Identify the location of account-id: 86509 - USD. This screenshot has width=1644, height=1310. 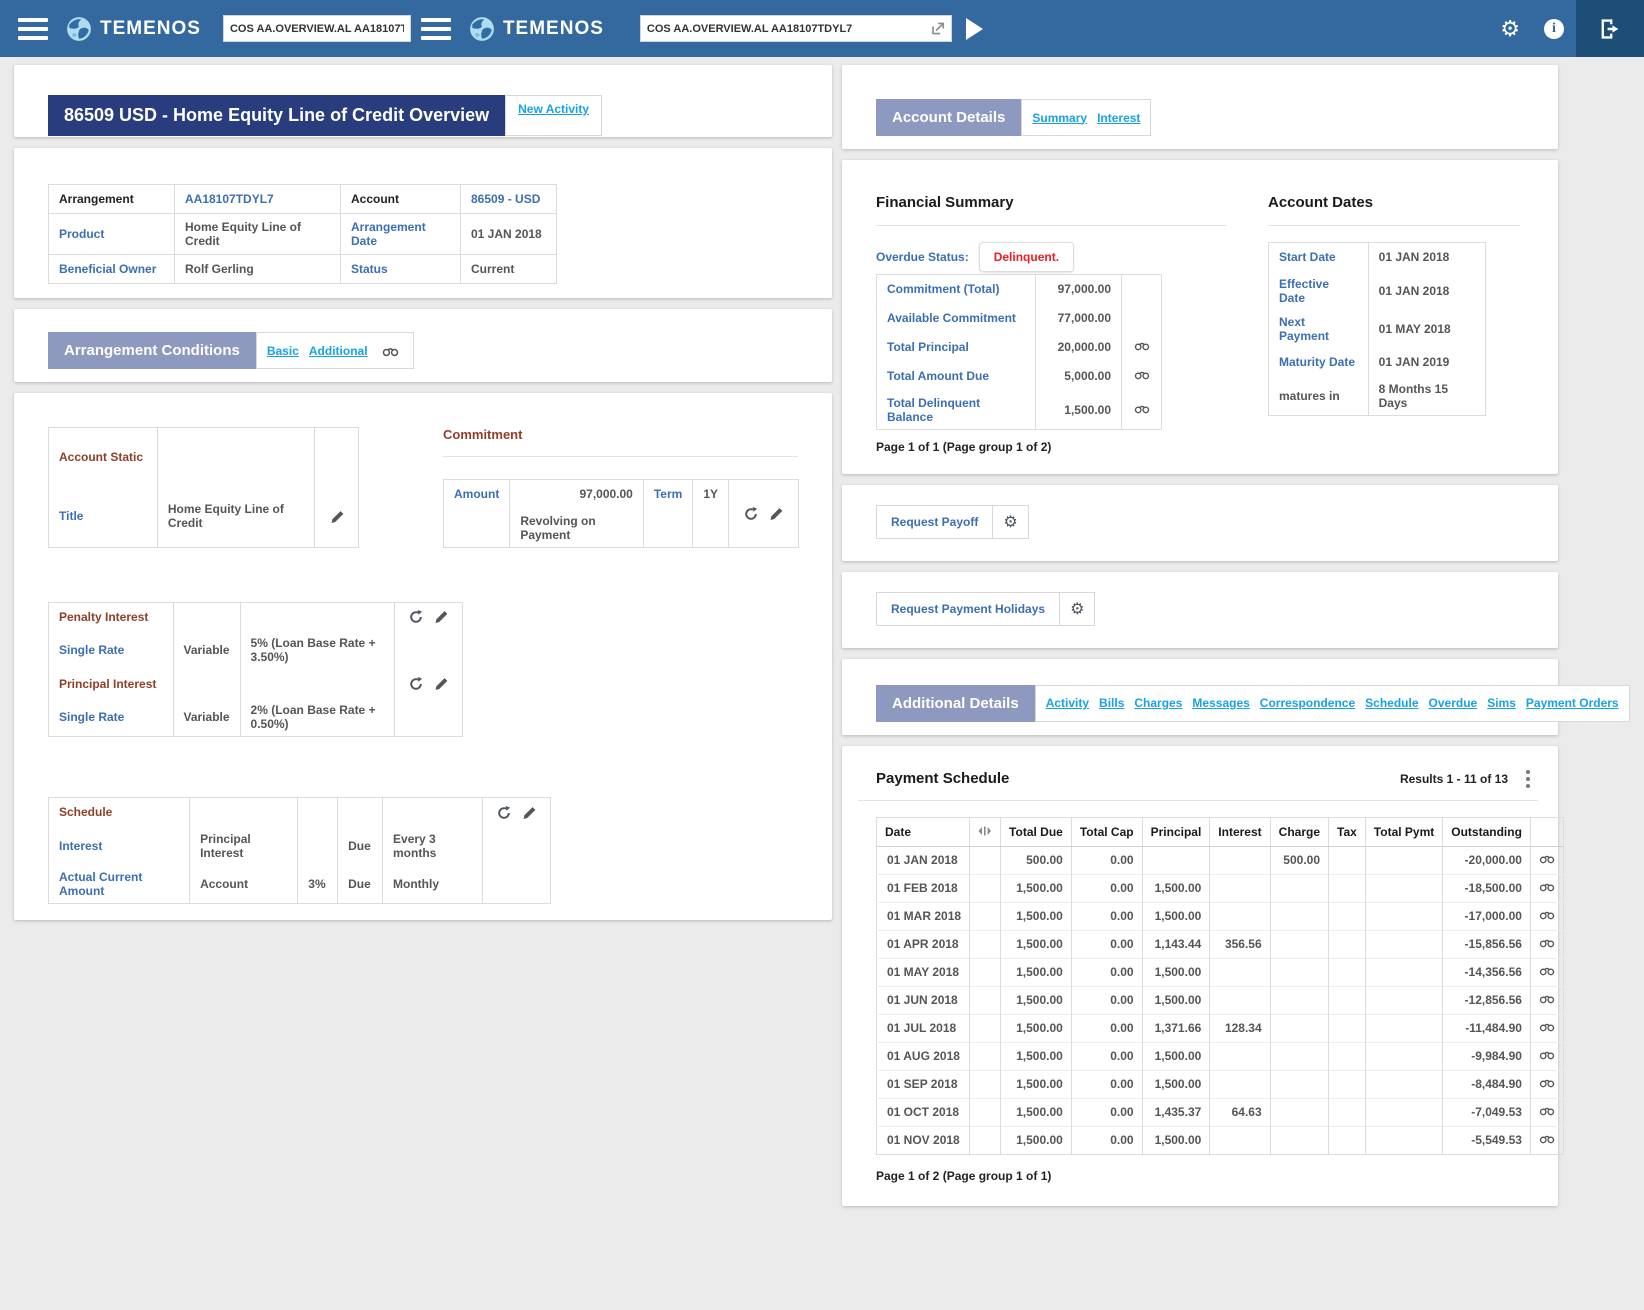
(508, 199).